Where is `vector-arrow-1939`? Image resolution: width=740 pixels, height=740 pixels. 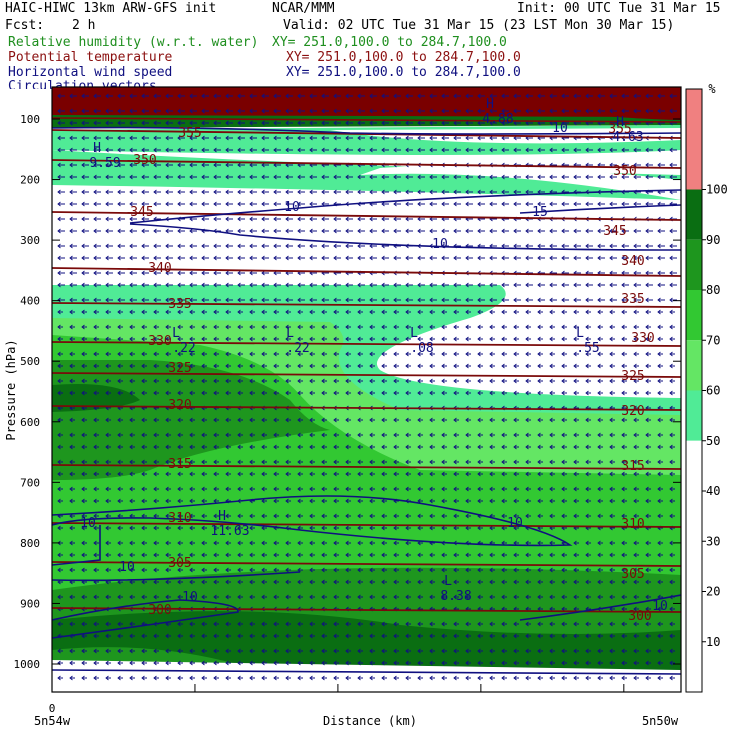 vector-arrow-1939 is located at coordinates (240, 597).